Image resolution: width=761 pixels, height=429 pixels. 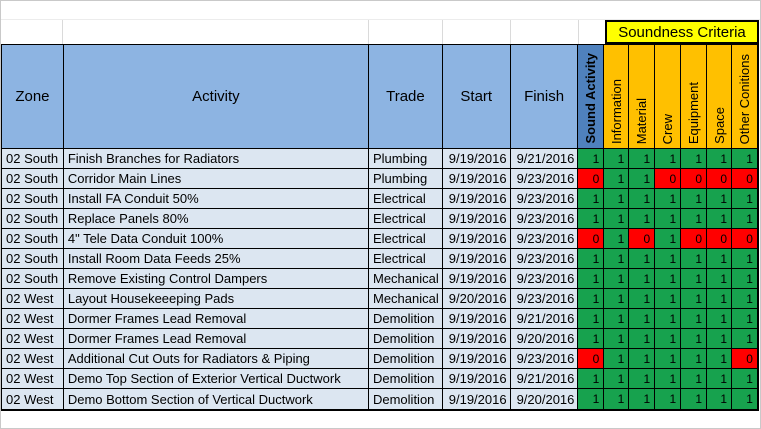 What do you see at coordinates (544, 96) in the screenshot?
I see `header-finish: Finish` at bounding box center [544, 96].